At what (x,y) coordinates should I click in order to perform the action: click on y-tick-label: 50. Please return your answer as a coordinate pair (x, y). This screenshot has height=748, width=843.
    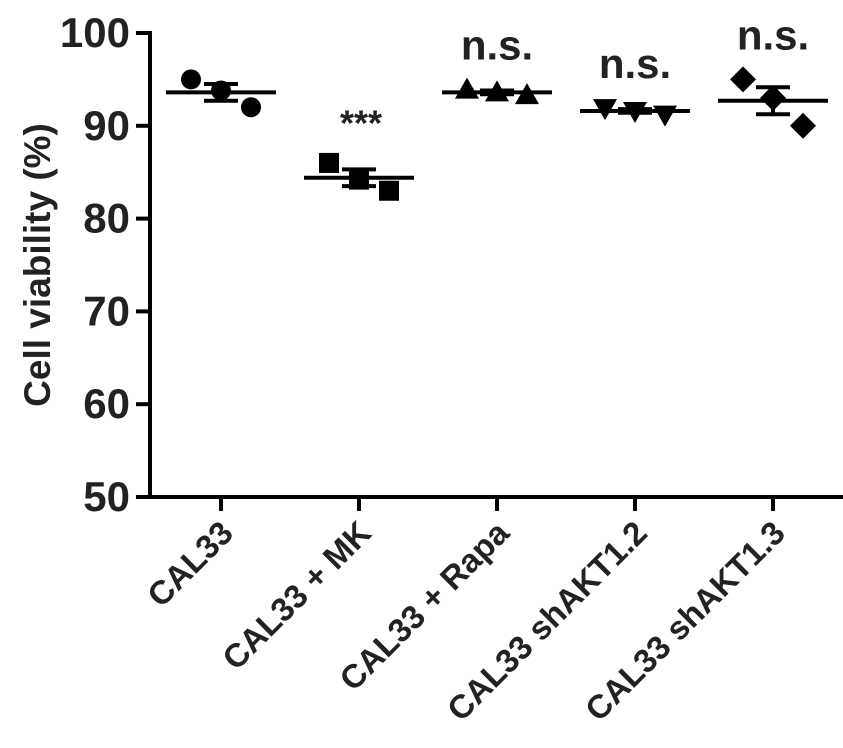
    Looking at the image, I should click on (106, 496).